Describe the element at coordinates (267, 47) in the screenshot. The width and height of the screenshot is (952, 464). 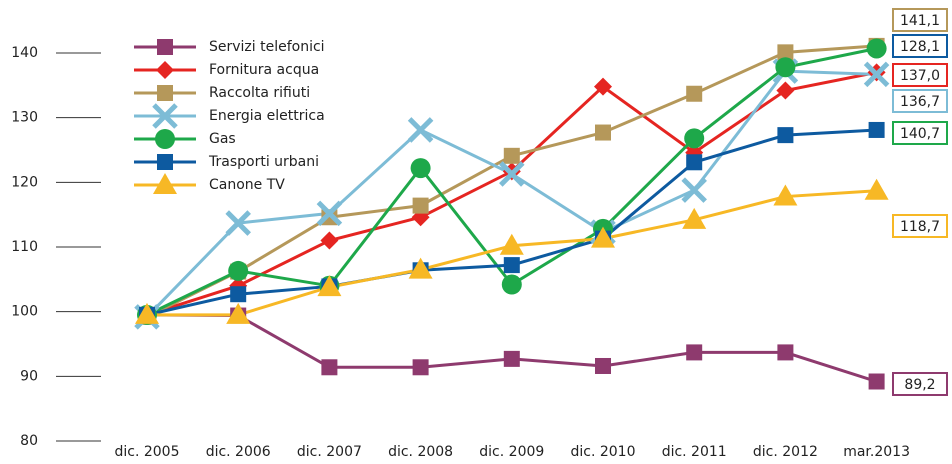
I see `legend-label: Servizi telefonici` at that location.